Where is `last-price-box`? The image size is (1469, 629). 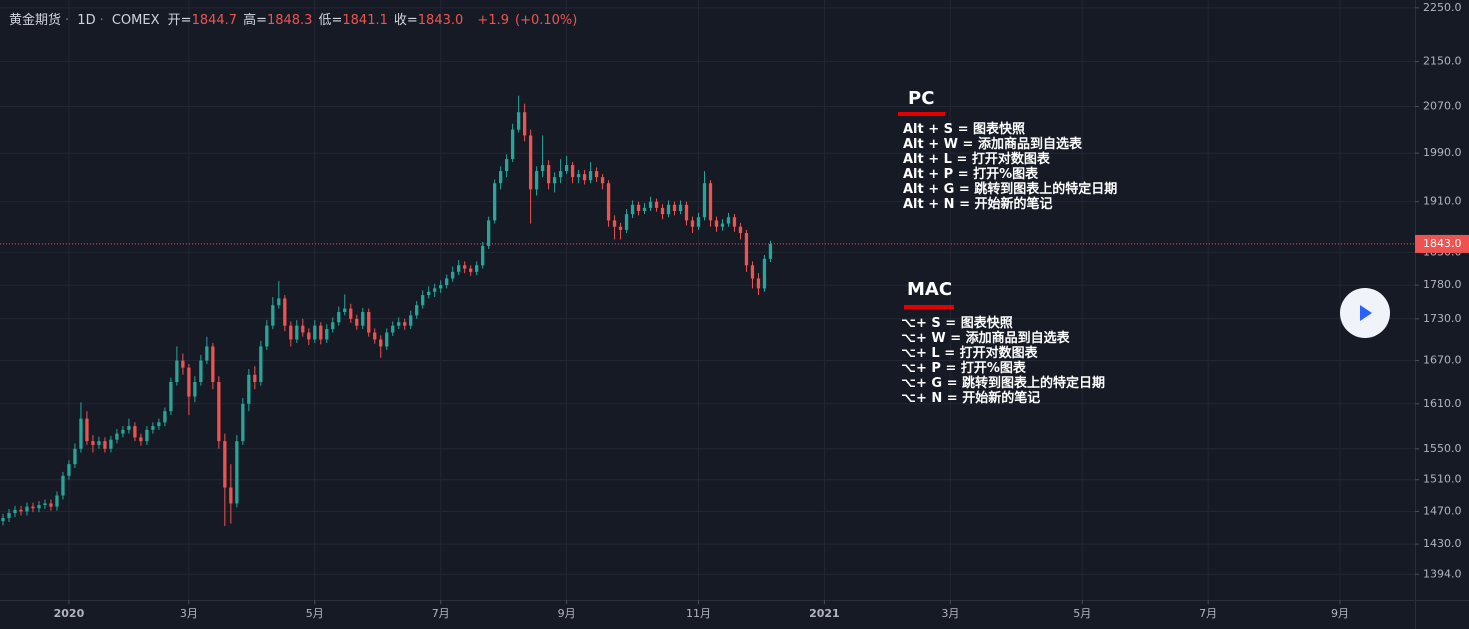 last-price-box is located at coordinates (1442, 243).